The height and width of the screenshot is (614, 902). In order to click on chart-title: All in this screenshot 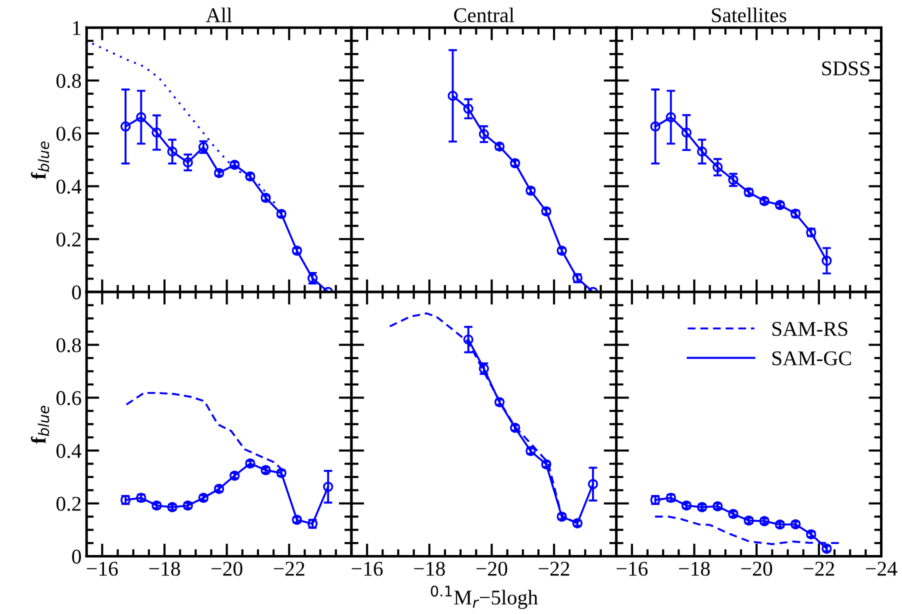, I will do `click(219, 15)`.